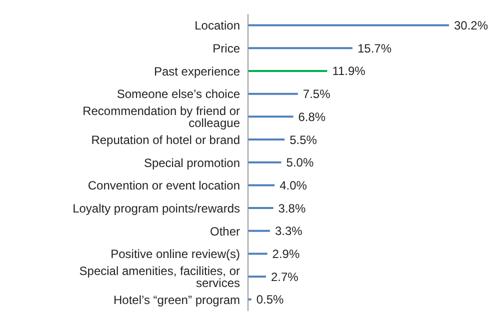  I want to click on y-tick-label: Hotel’s “green” program, so click(177, 299).